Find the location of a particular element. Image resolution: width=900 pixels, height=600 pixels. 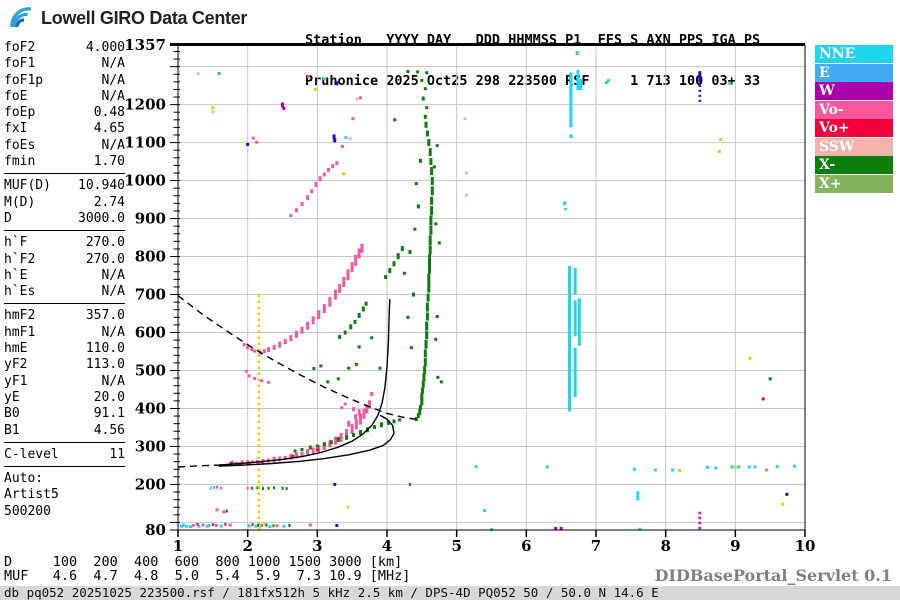

param-row-he: h`E N/A is located at coordinates (64, 276).